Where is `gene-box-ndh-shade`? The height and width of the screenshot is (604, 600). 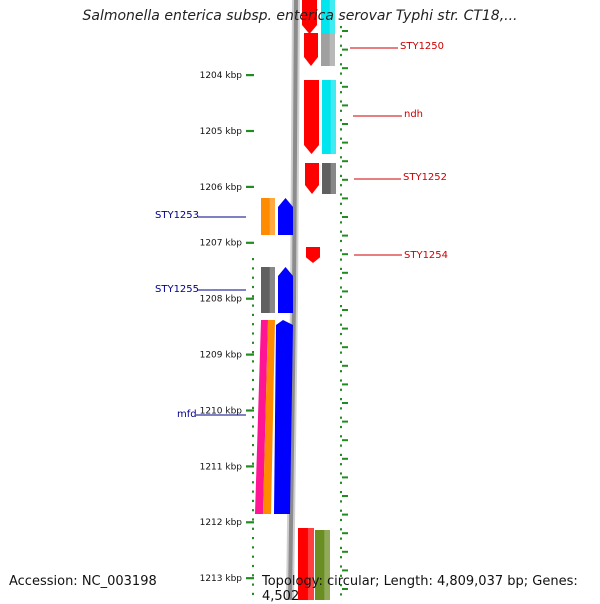 gene-box-ndh-shade is located at coordinates (333, 117).